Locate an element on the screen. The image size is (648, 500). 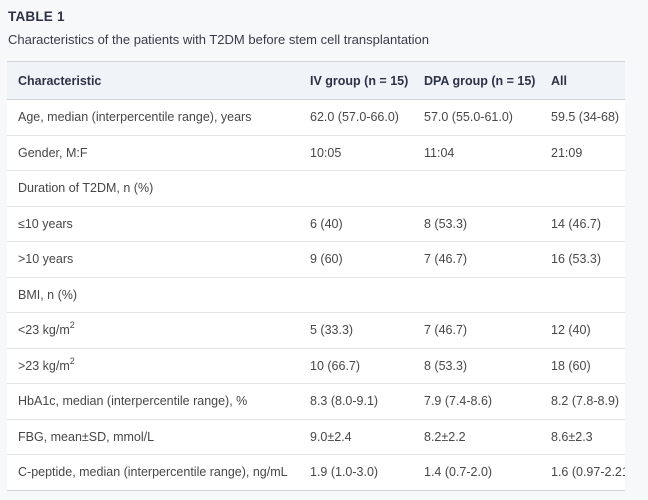
row-label: >10 years is located at coordinates (153, 259).